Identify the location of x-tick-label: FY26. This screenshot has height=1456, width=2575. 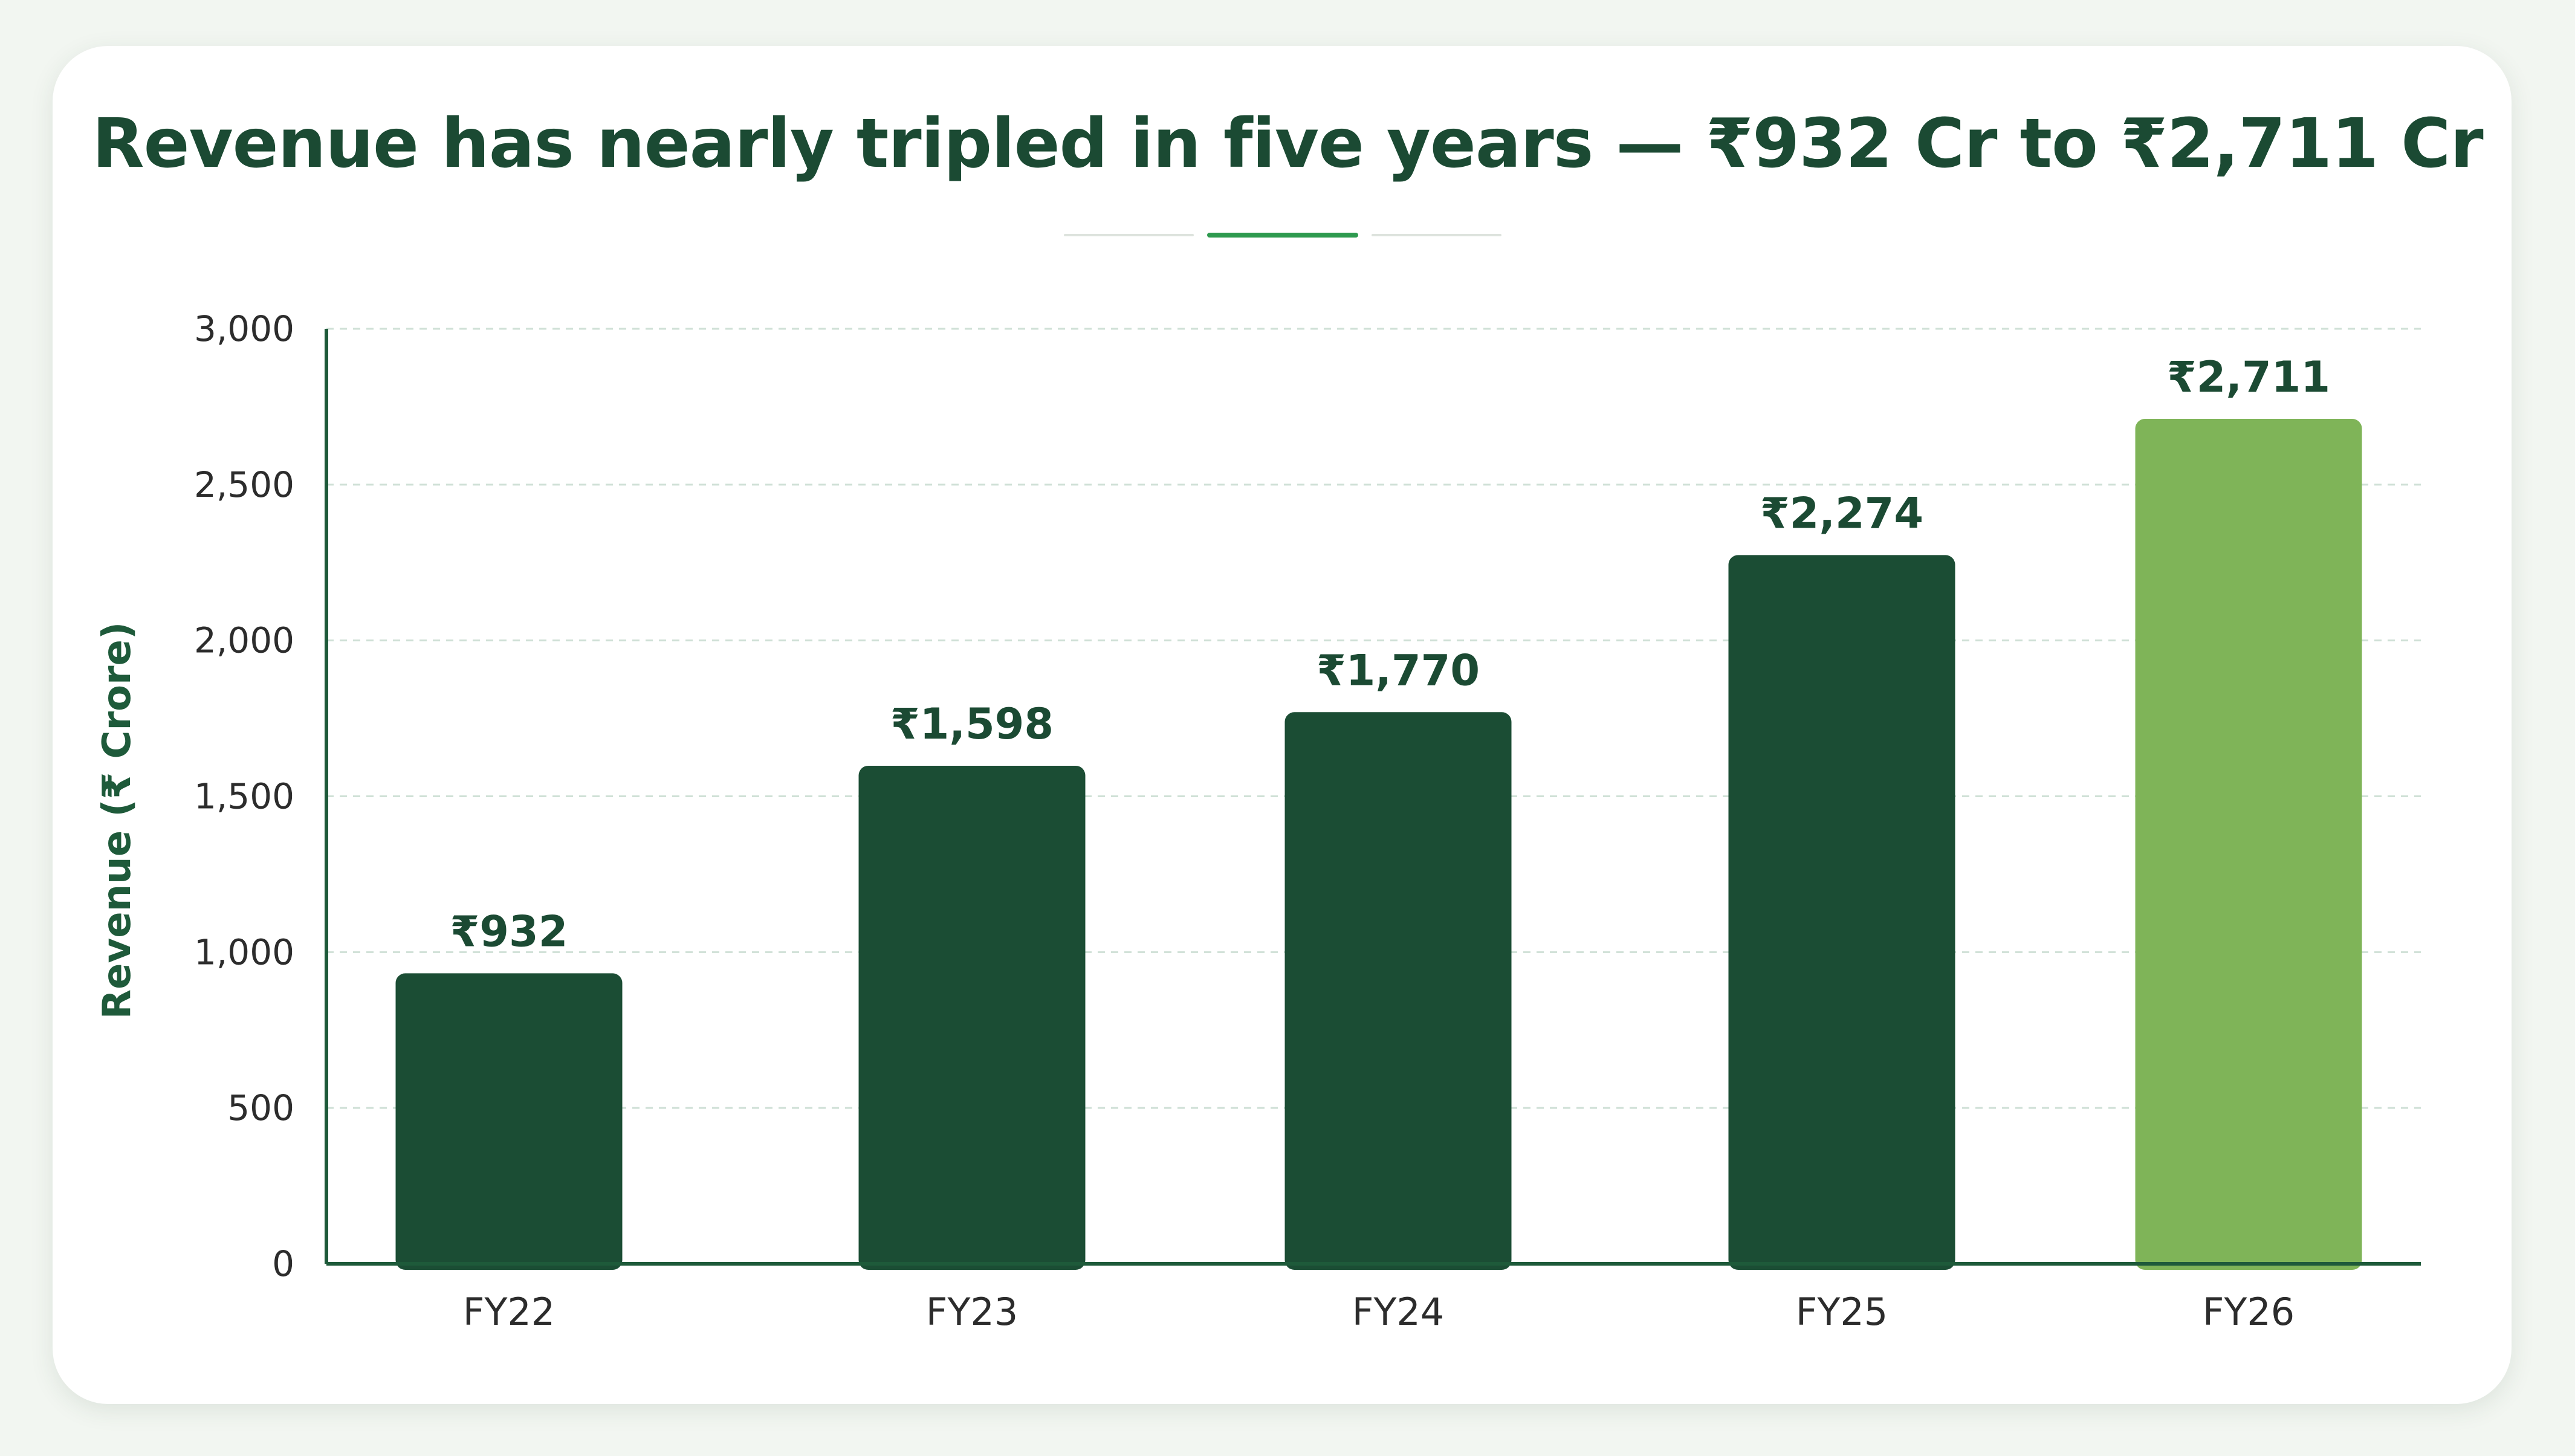
(2249, 1312).